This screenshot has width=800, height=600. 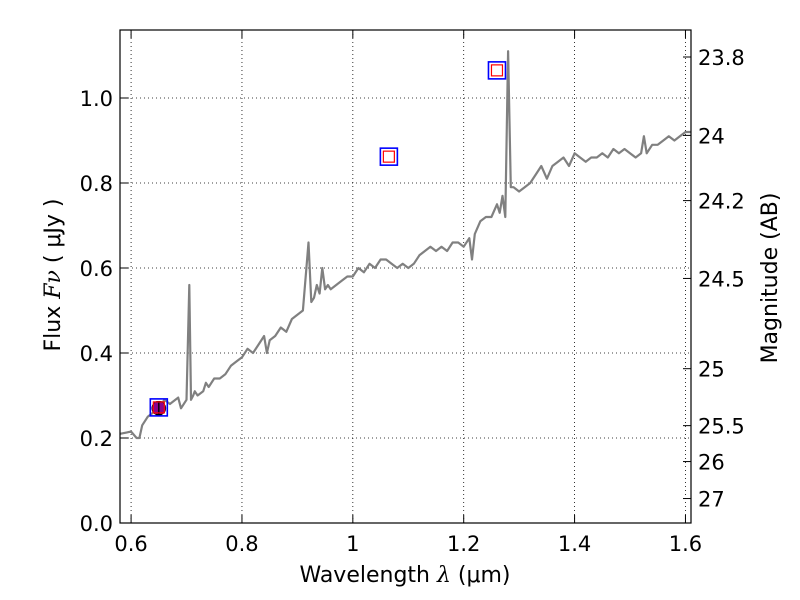 What do you see at coordinates (721, 202) in the screenshot?
I see `magnitude-tick-label: 24.2` at bounding box center [721, 202].